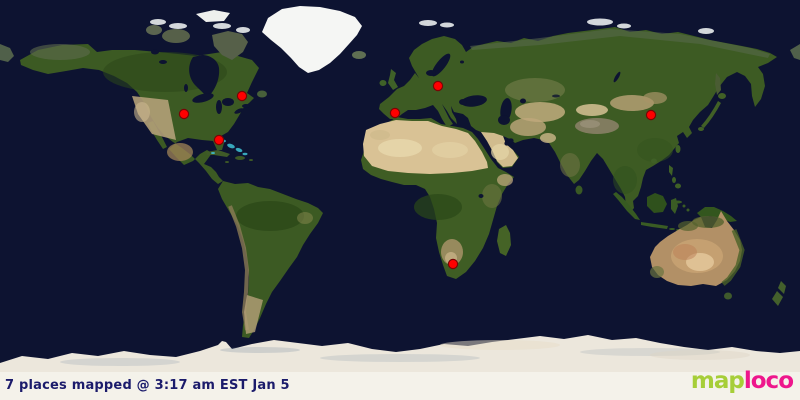 This screenshot has width=800, height=400. What do you see at coordinates (699, 249) in the screenshot?
I see `oceania` at bounding box center [699, 249].